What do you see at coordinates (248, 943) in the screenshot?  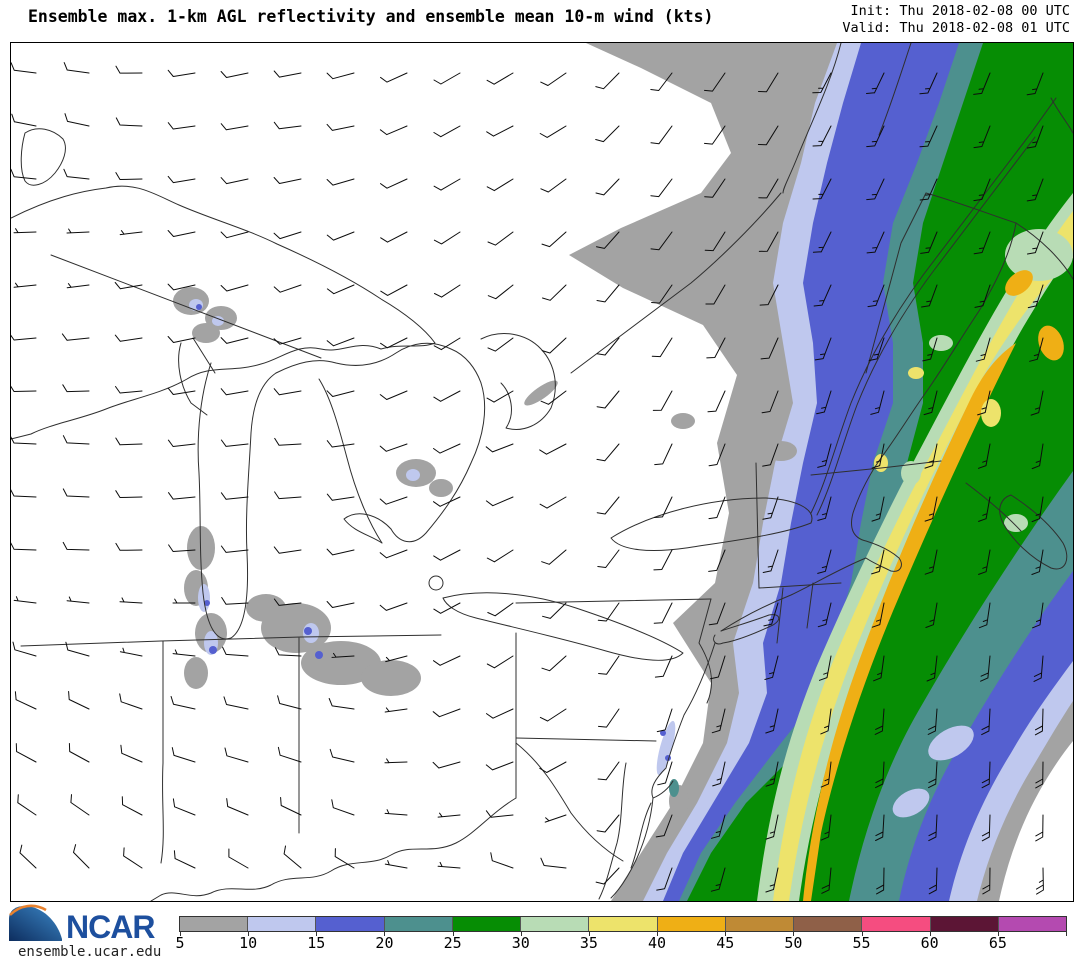 I see `colorbar-tick-label: 10` at bounding box center [248, 943].